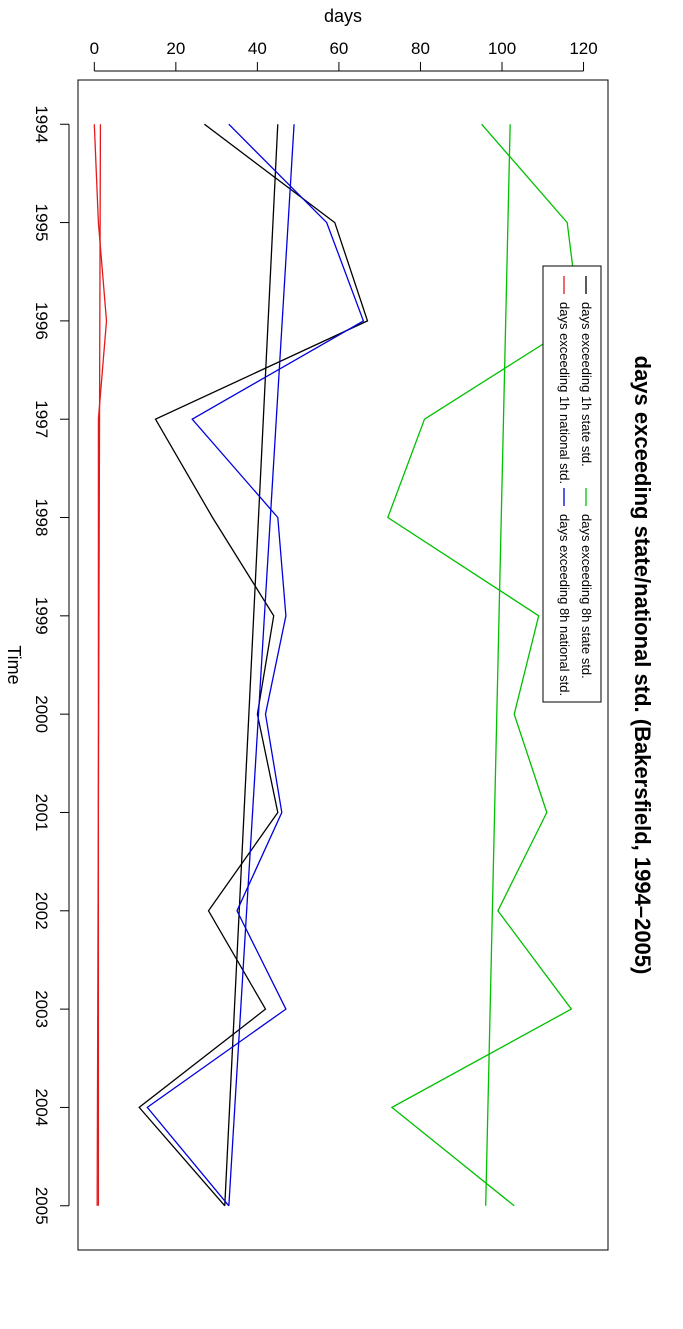  What do you see at coordinates (41, 518) in the screenshot?
I see `x-tick-label: 1998` at bounding box center [41, 518].